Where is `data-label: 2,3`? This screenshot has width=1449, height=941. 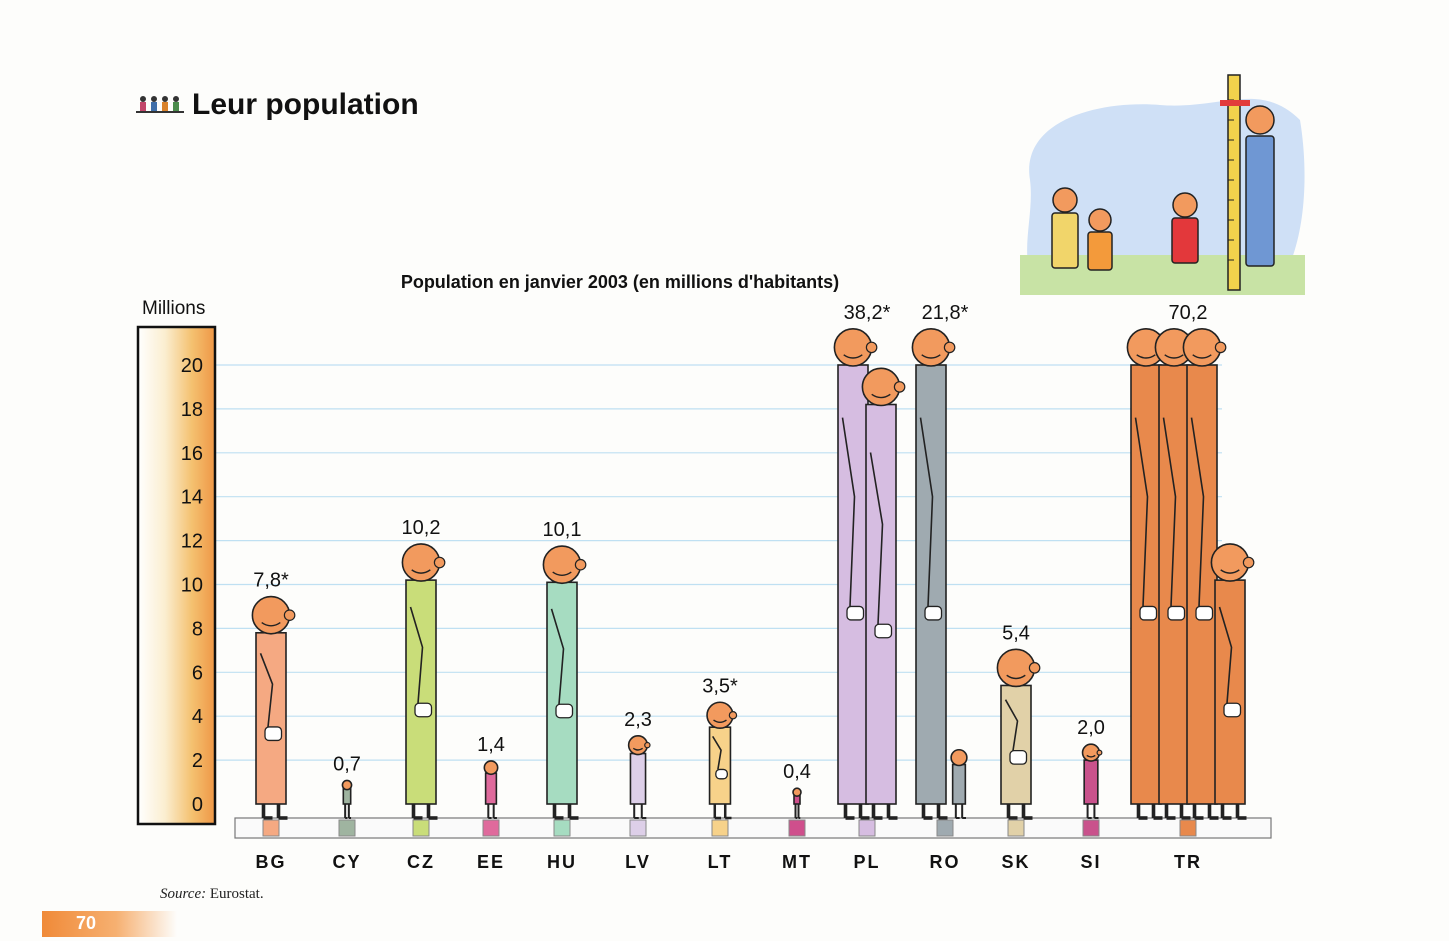
data-label: 2,3 is located at coordinates (638, 720).